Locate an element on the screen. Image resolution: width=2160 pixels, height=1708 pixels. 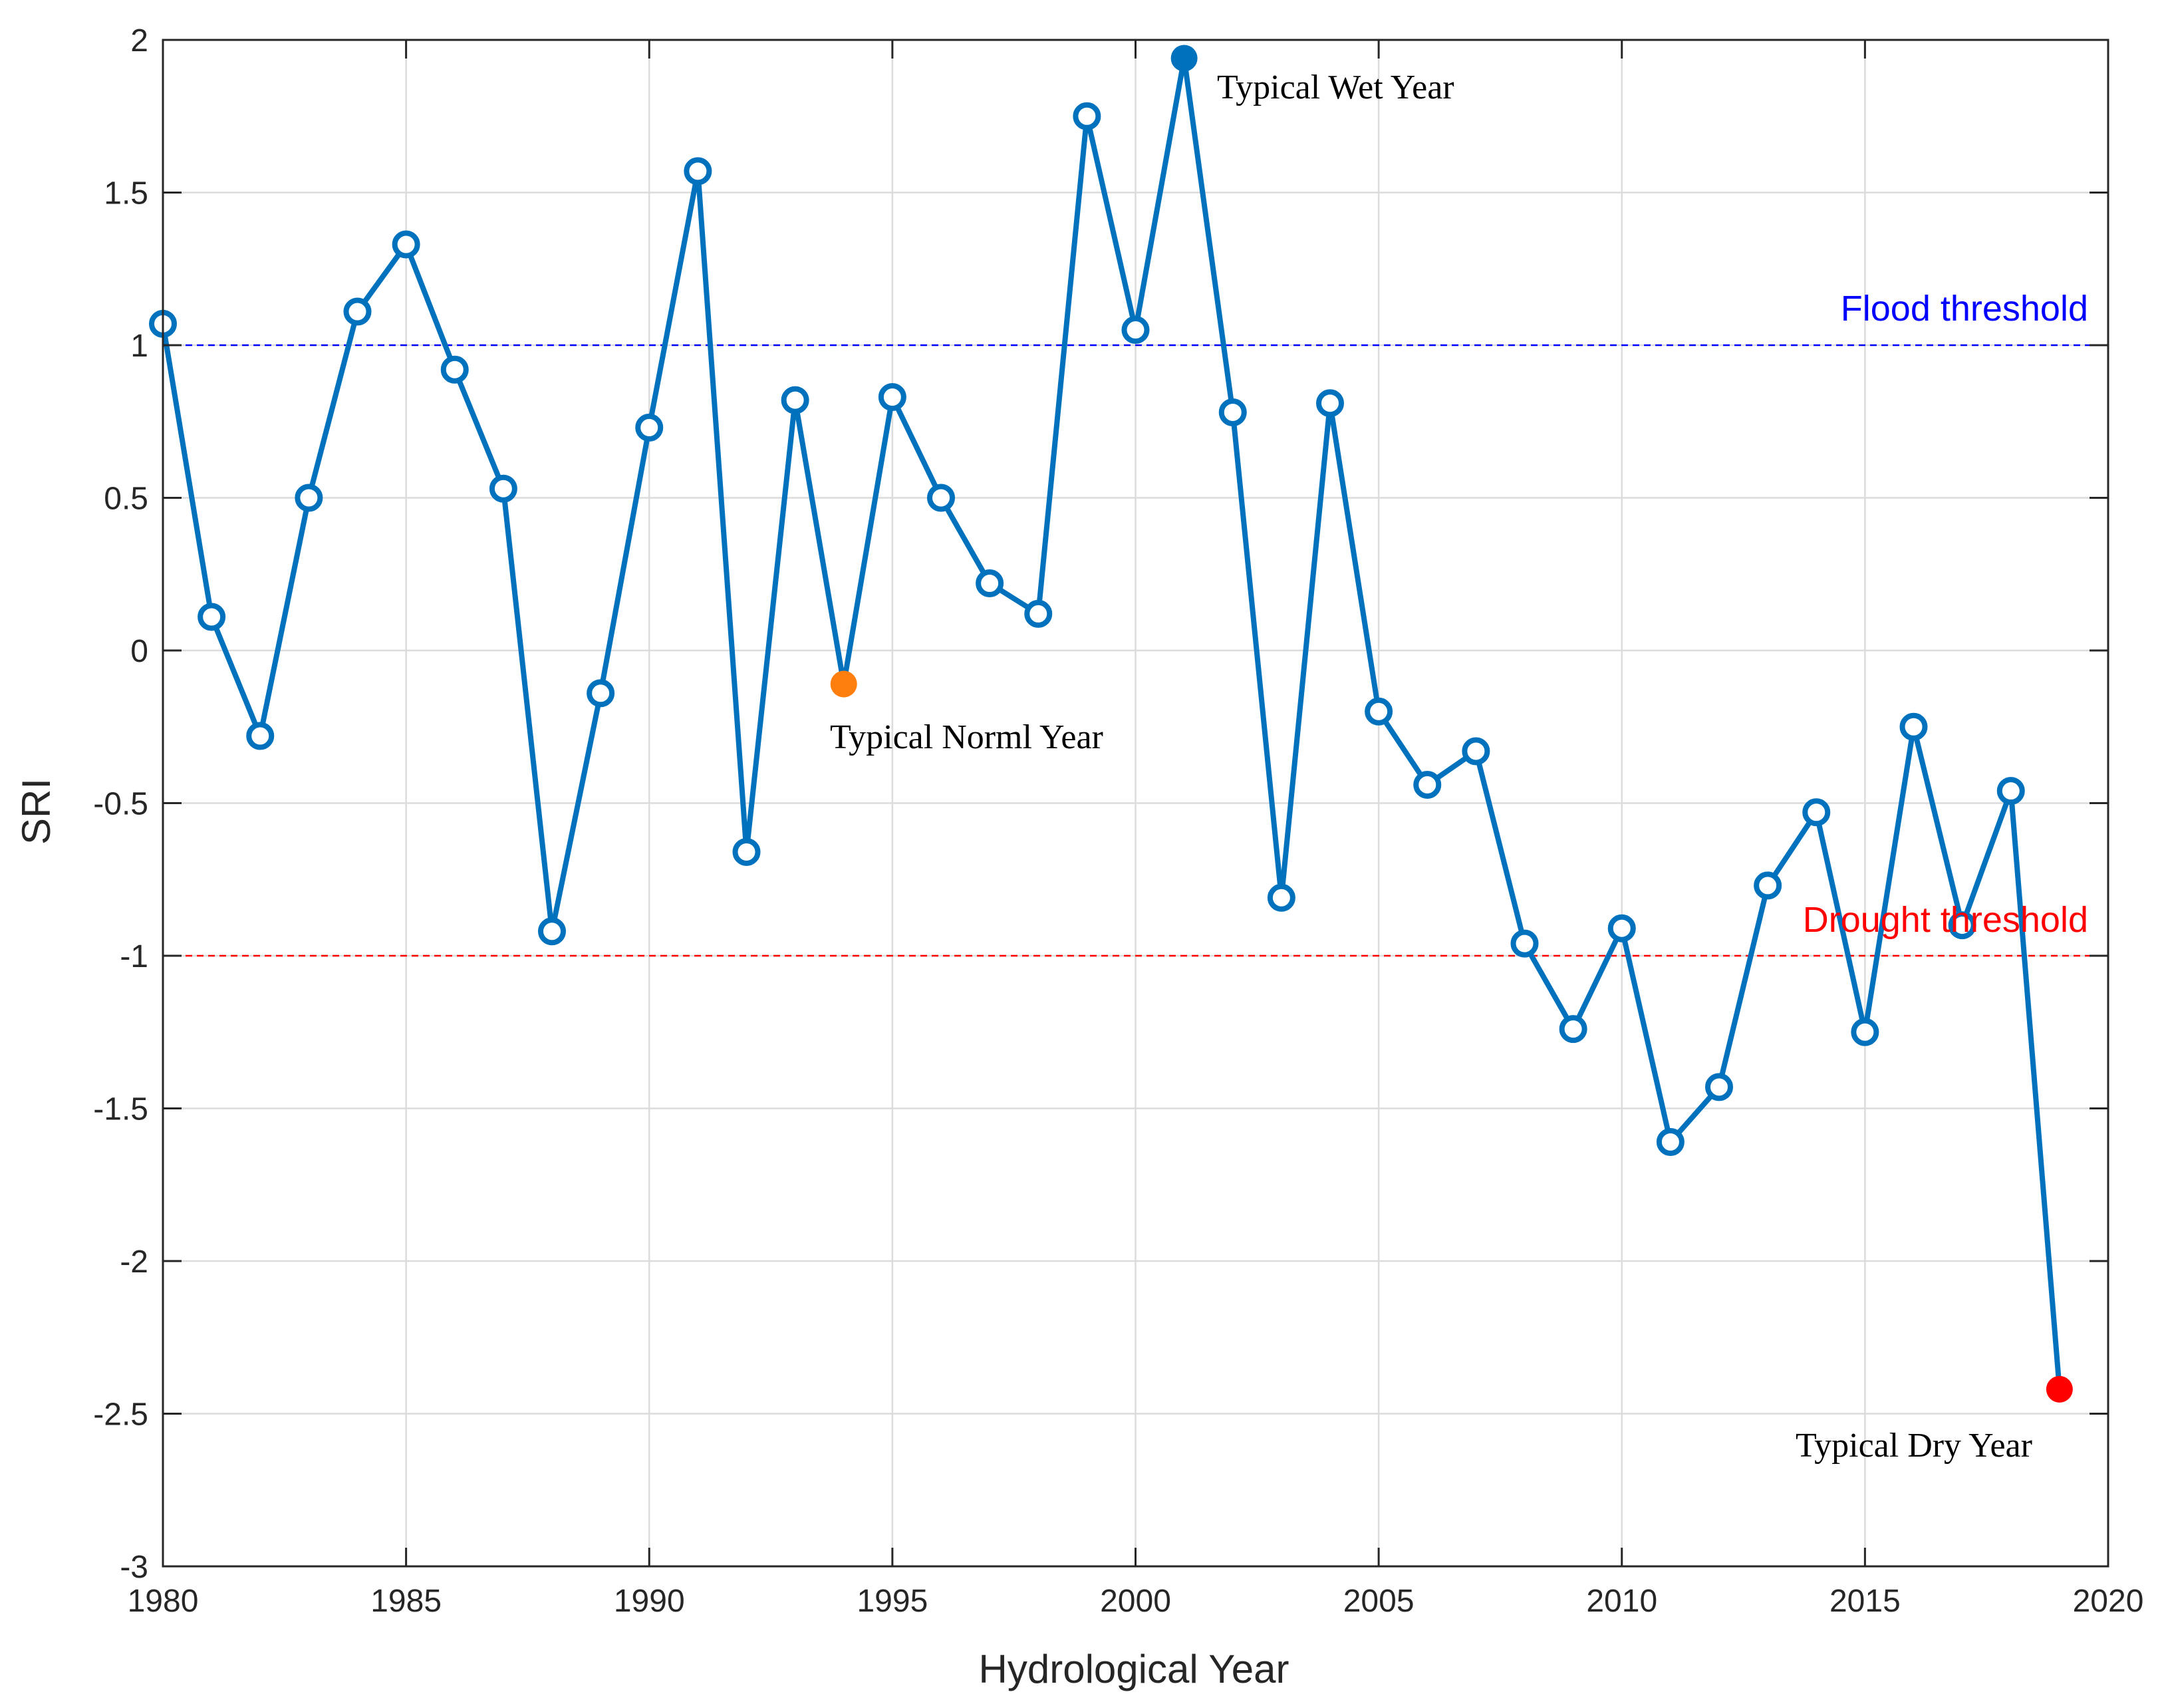
data-point-2017 is located at coordinates (1962, 925).